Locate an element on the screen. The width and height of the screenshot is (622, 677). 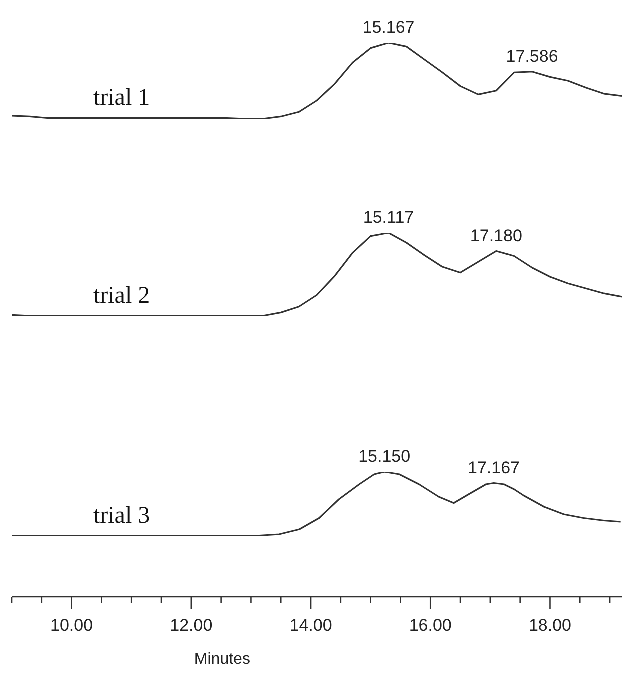
annotation: 17.180 is located at coordinates (496, 236).